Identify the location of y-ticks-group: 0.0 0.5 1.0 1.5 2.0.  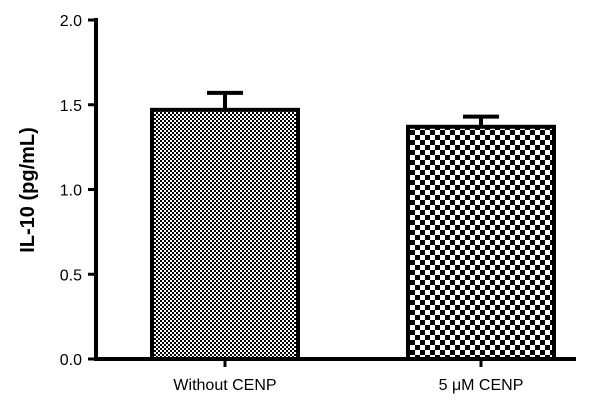
(78, 191).